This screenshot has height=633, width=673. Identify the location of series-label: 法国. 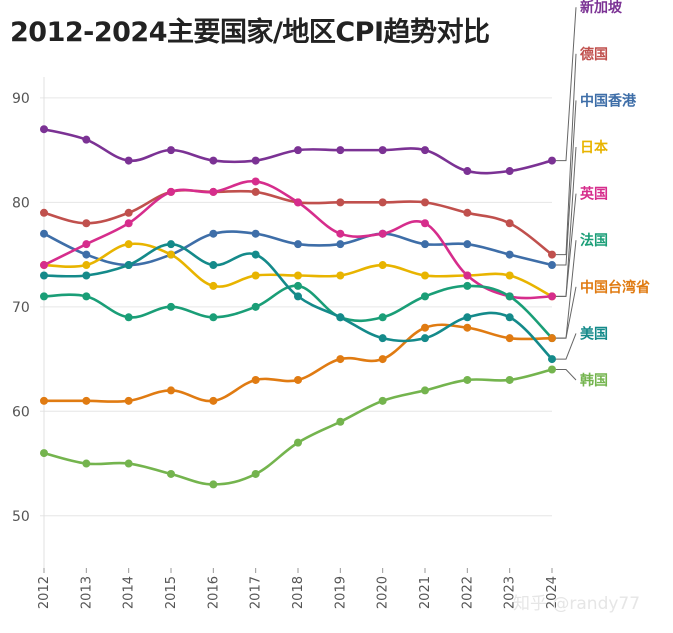
(594, 240).